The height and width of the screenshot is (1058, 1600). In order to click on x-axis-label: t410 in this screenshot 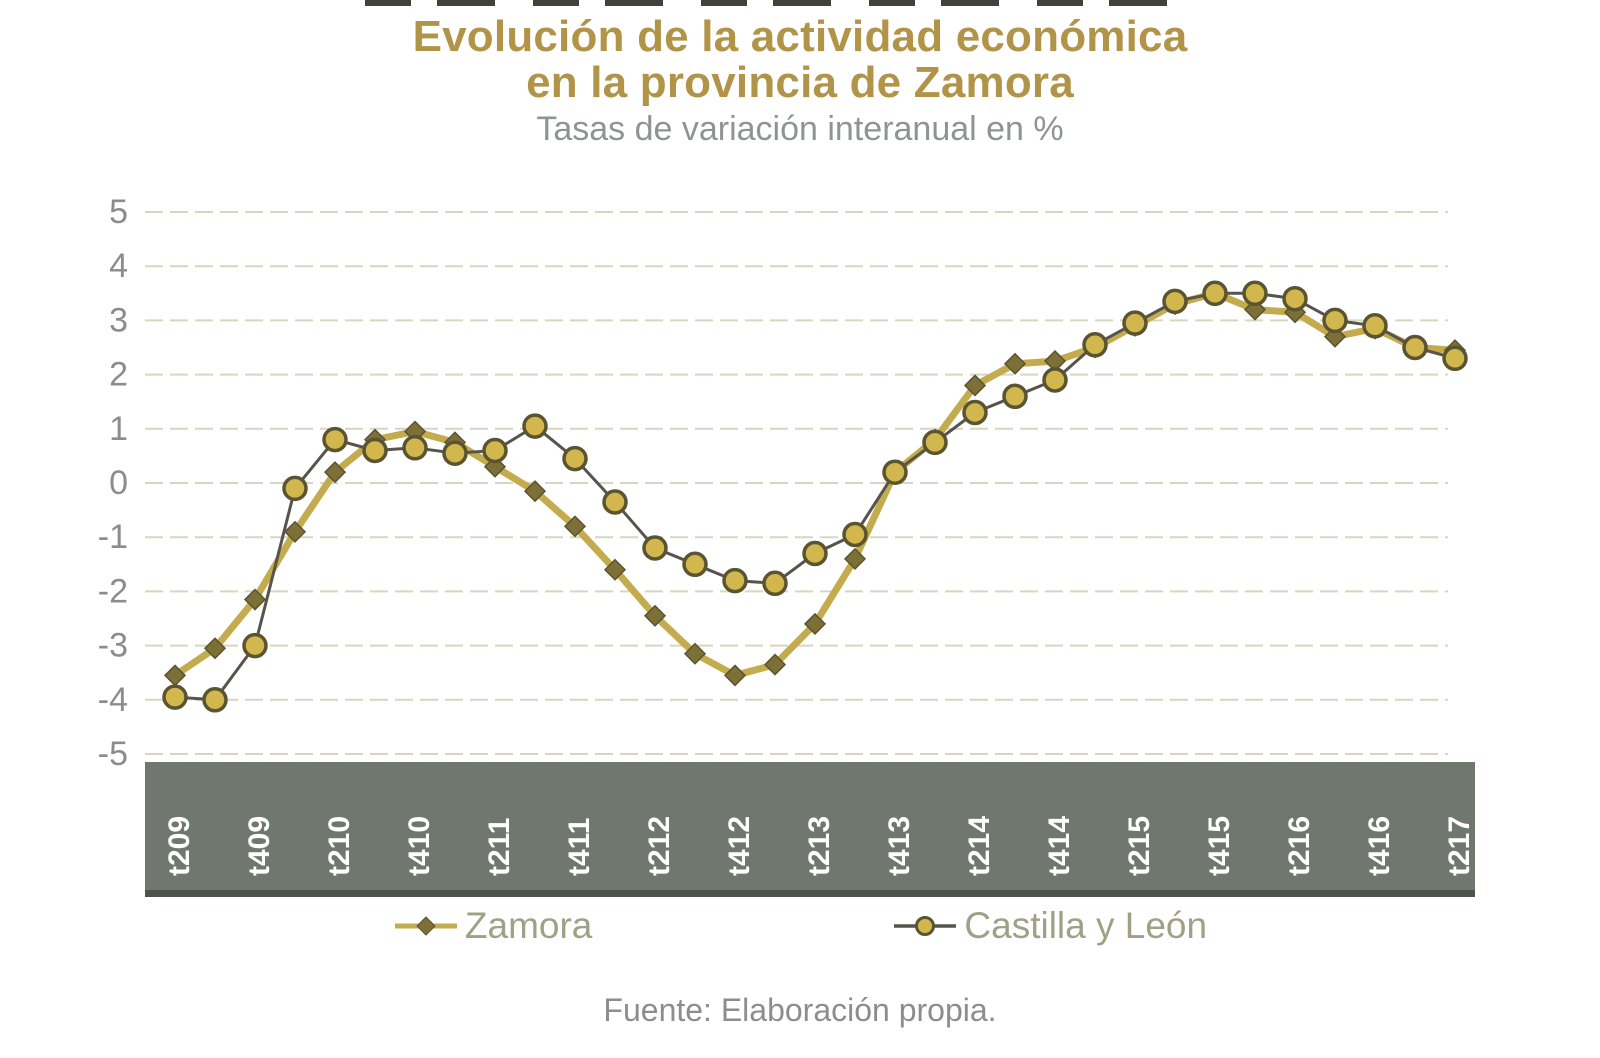, I will do `click(419, 846)`.